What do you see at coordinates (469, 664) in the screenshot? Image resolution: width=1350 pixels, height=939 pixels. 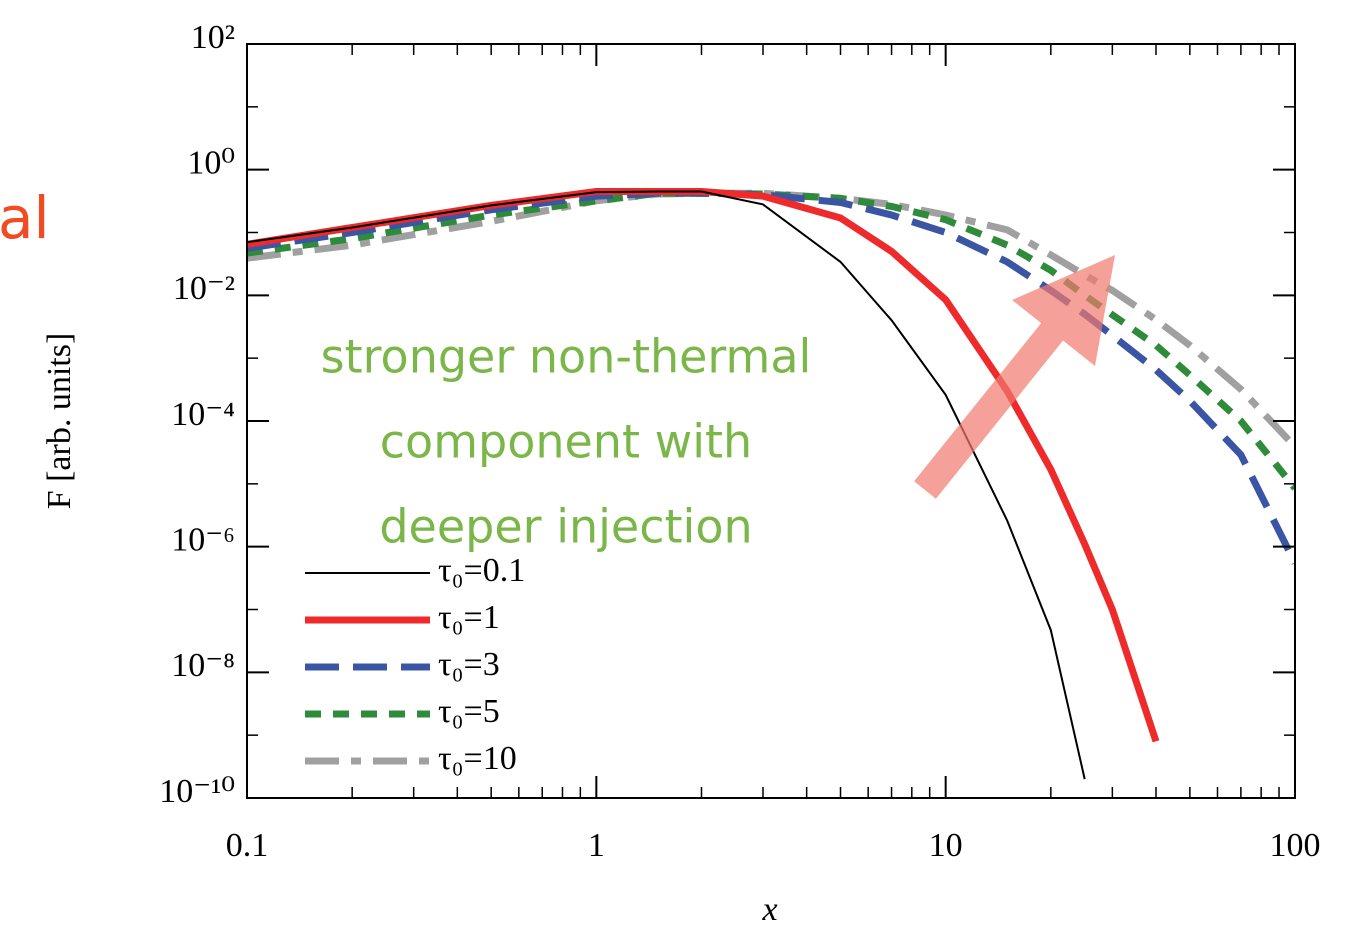 I see `legend-label: τ₀=3` at bounding box center [469, 664].